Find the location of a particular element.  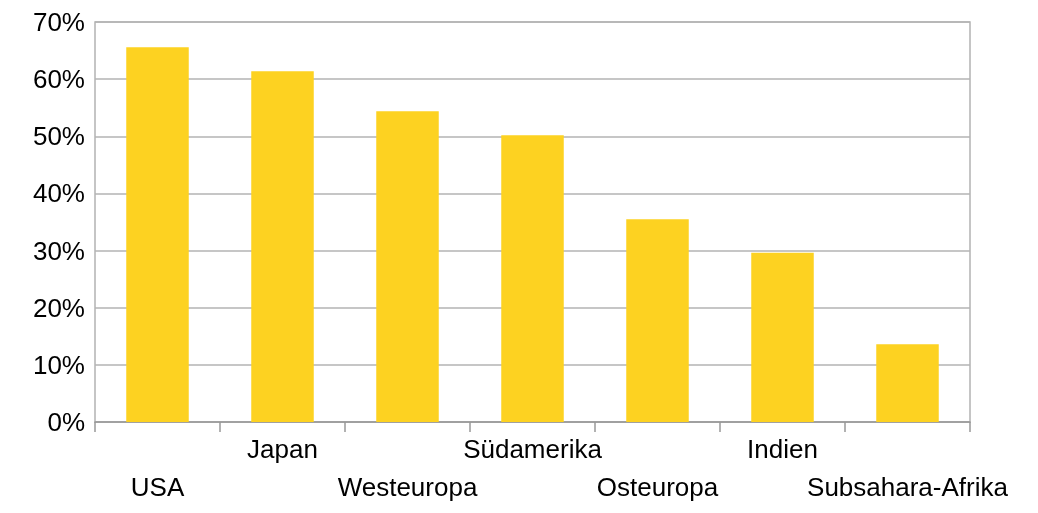

x-tick-label: Südamerika is located at coordinates (533, 449).